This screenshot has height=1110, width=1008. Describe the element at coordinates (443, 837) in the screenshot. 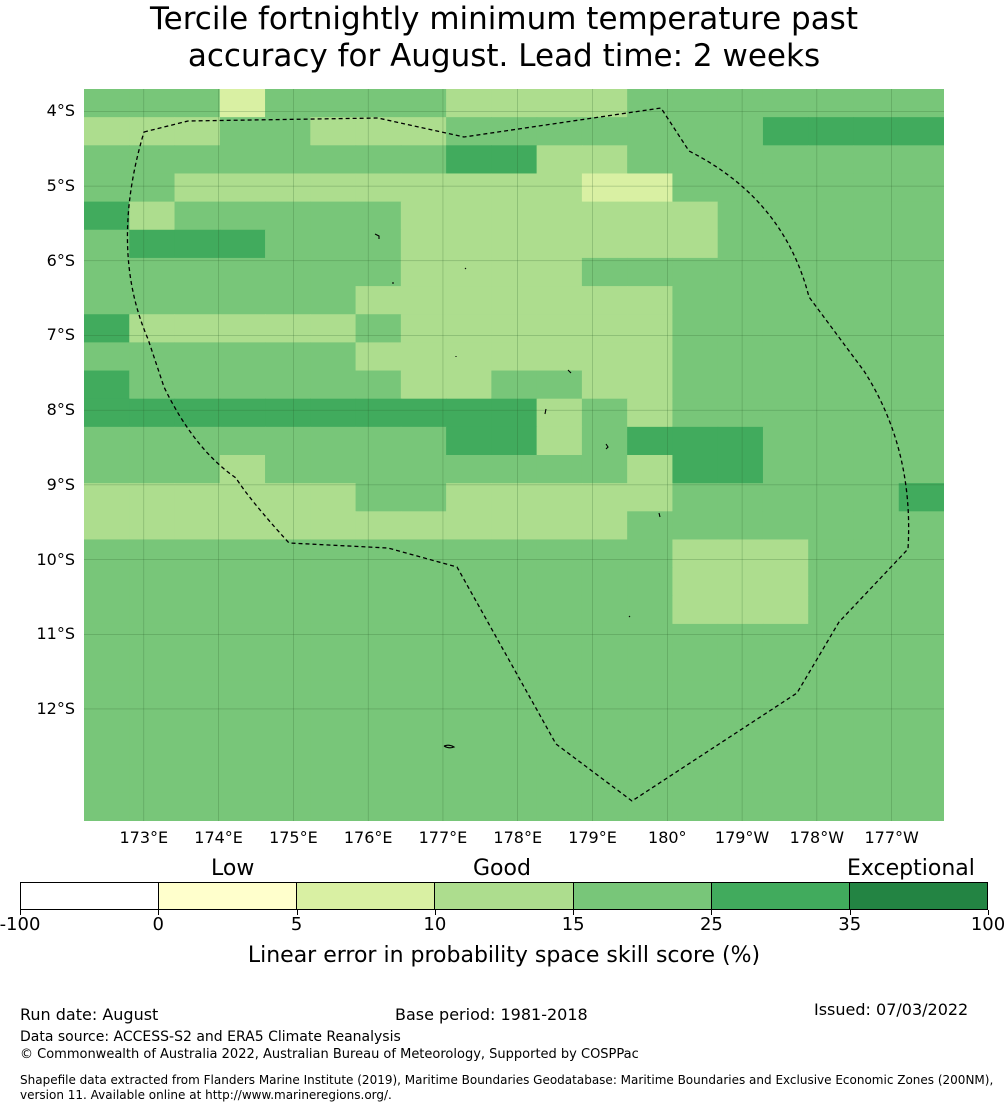

I see `longitude-label: 177°E` at that location.